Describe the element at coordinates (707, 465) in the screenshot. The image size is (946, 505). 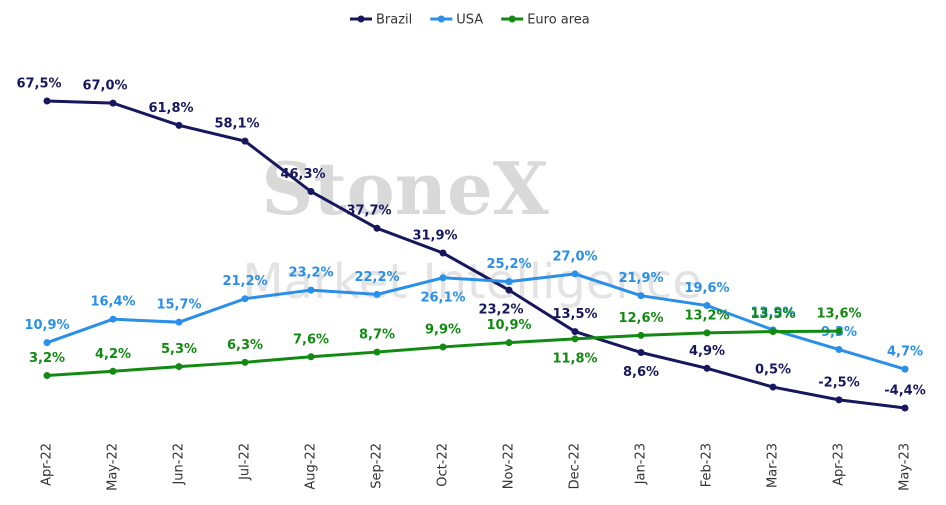
I see `x-tick-label: Feb-23` at that location.